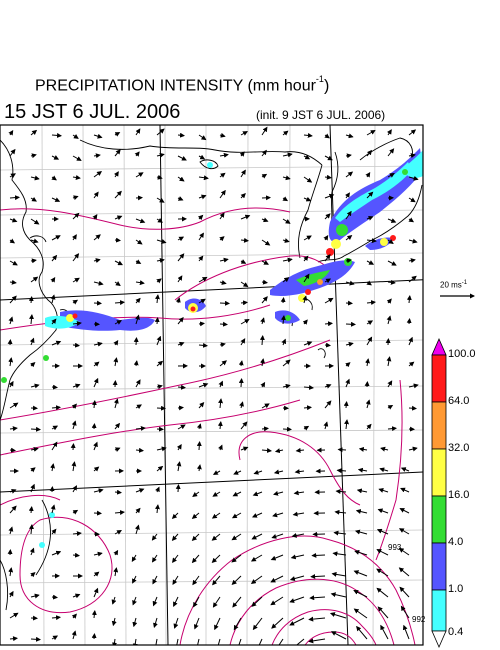 This screenshot has width=500, height=650. I want to click on title-exponent: -1, so click(319, 79).